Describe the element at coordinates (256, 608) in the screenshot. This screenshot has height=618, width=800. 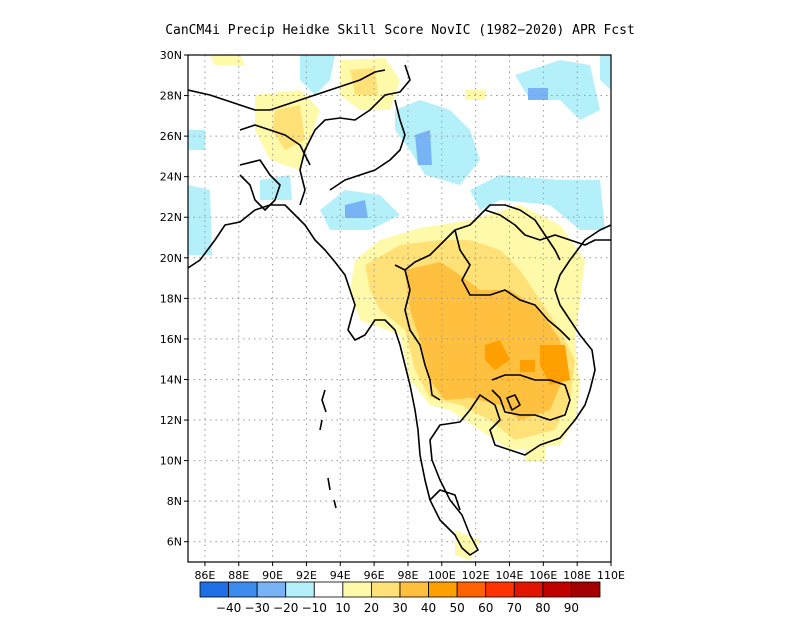
I see `colorbar-label: −30` at that location.